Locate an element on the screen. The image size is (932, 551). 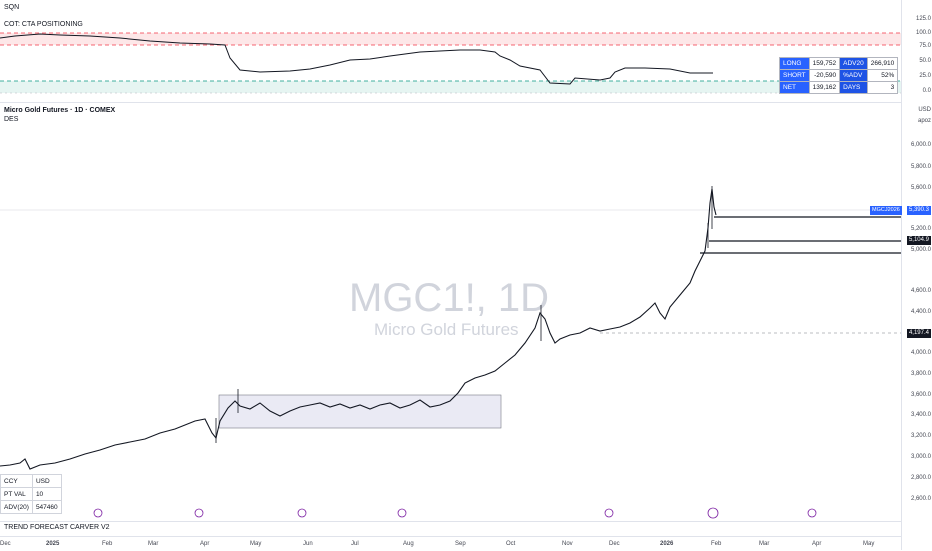
long-label: LONG is located at coordinates (794, 63).